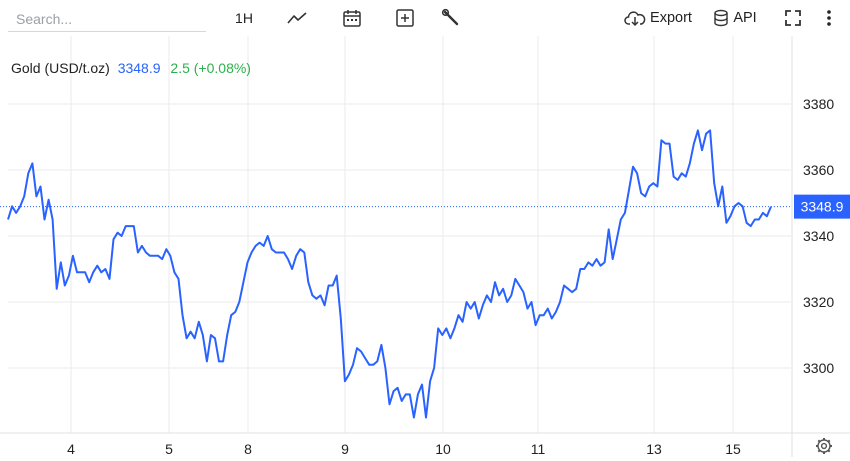  I want to click on database-icon, so click(721, 18).